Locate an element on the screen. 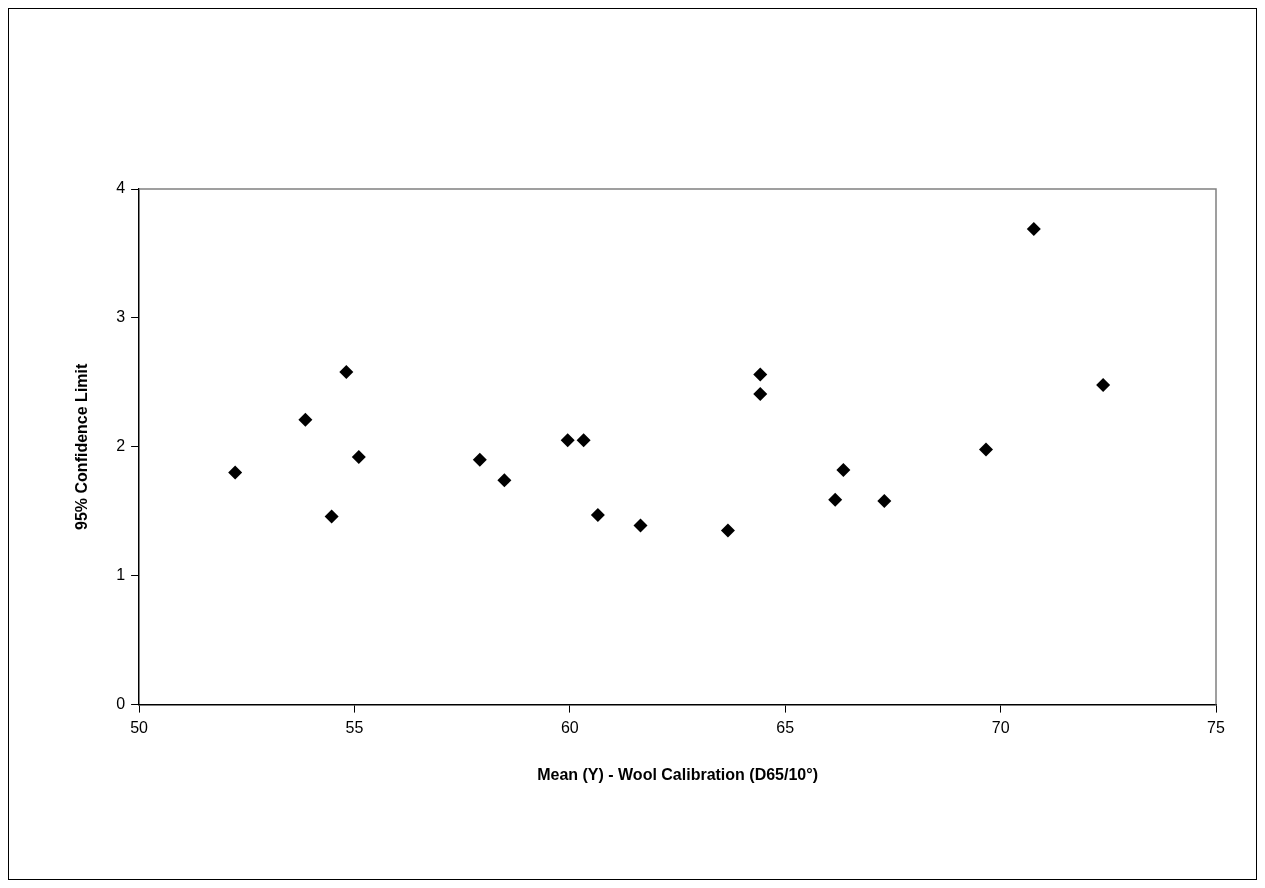 The width and height of the screenshot is (1265, 888). y-tick-label: 1 is located at coordinates (121, 575).